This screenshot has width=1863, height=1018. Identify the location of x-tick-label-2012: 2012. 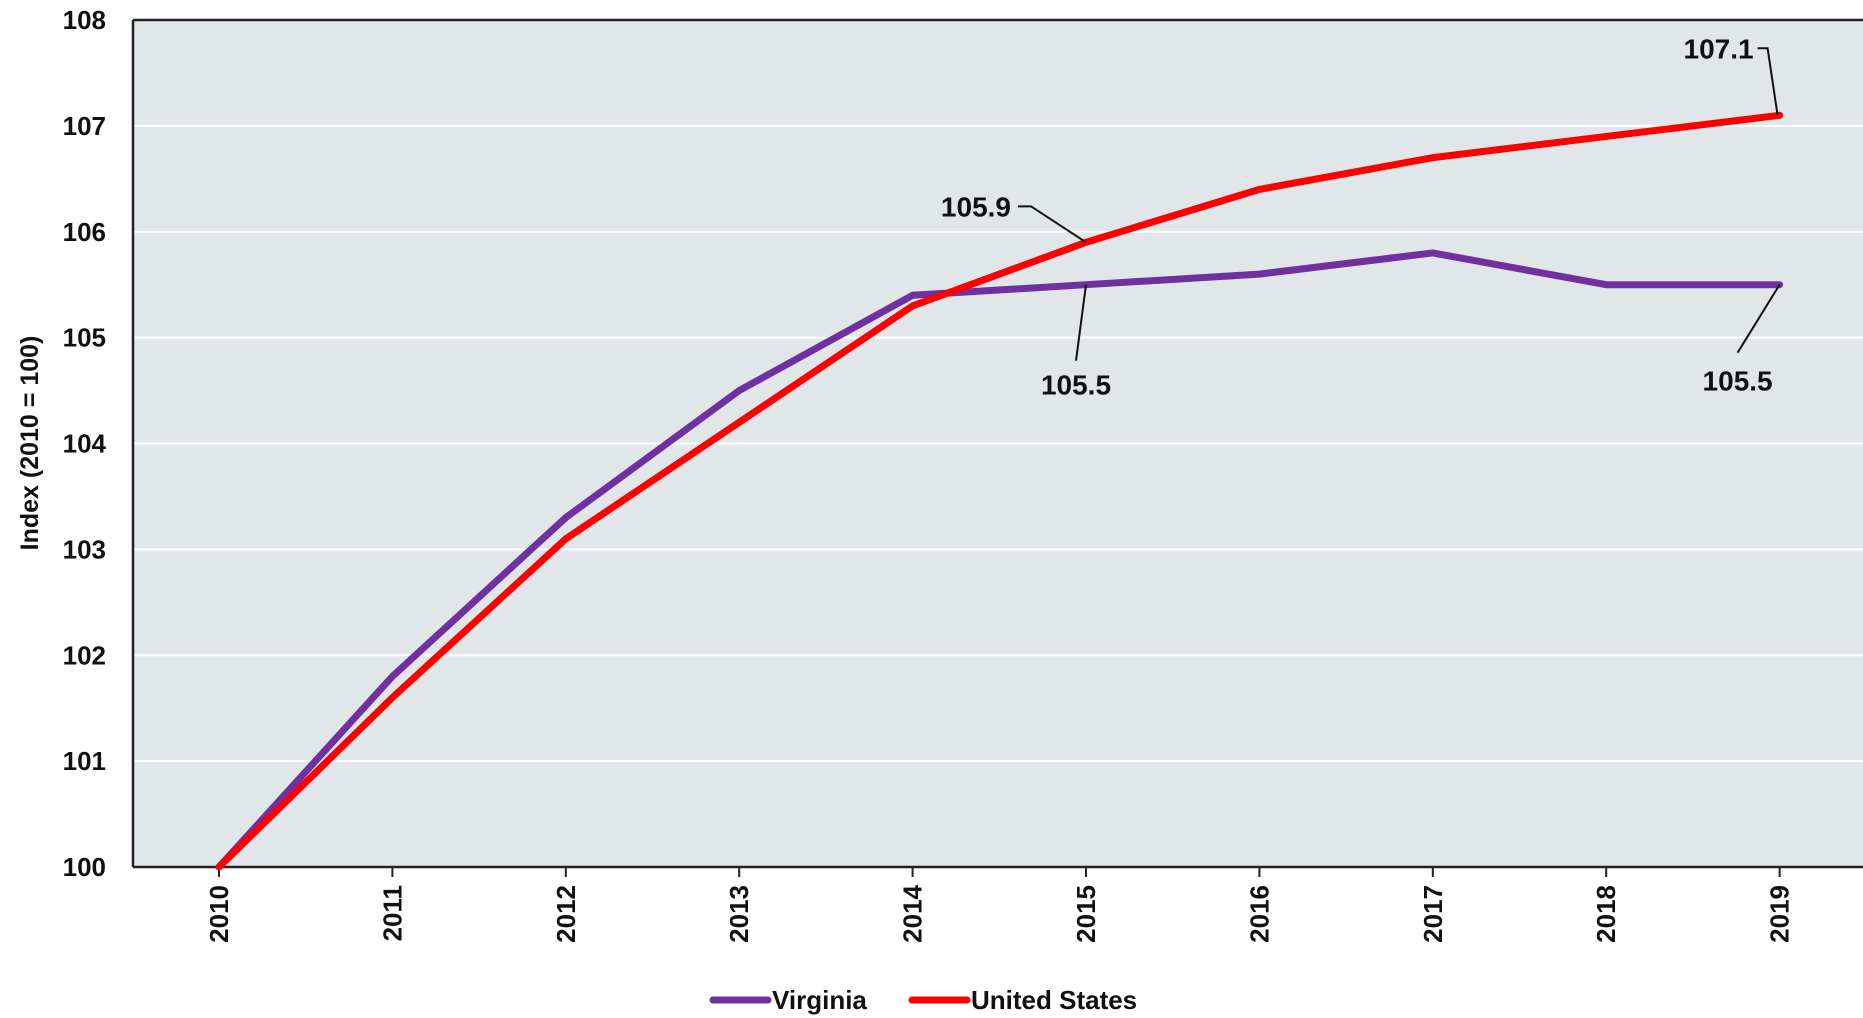
(566, 914).